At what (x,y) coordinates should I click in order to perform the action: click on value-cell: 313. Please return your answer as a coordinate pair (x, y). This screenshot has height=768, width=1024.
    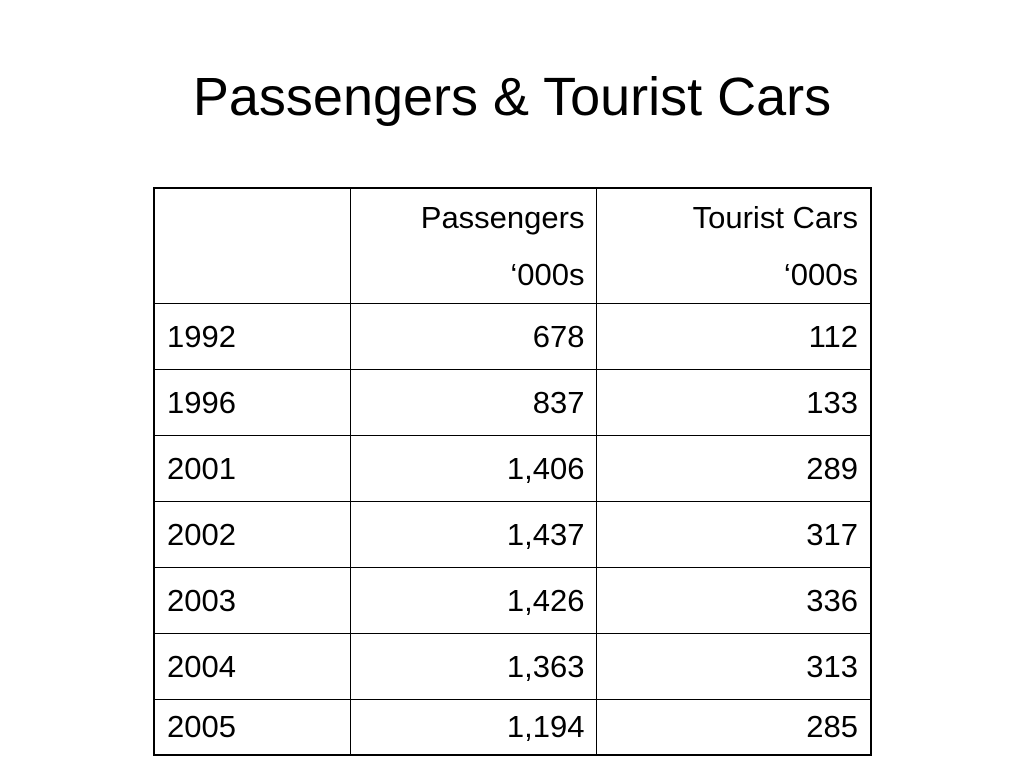
    Looking at the image, I should click on (734, 666).